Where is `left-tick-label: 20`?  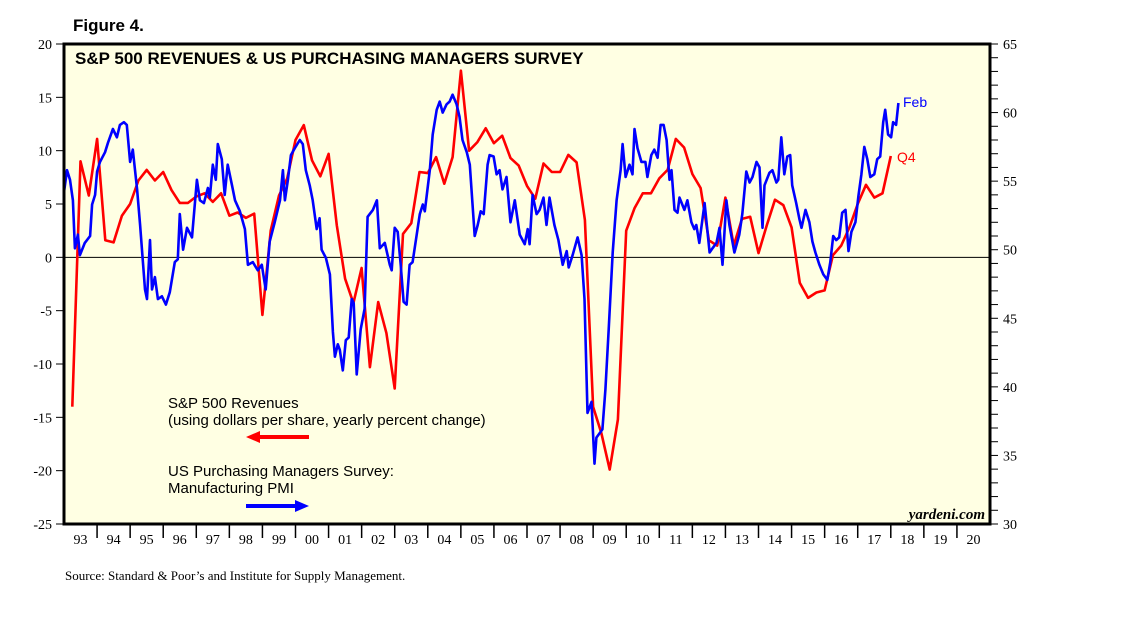
left-tick-label: 20 is located at coordinates (45, 45).